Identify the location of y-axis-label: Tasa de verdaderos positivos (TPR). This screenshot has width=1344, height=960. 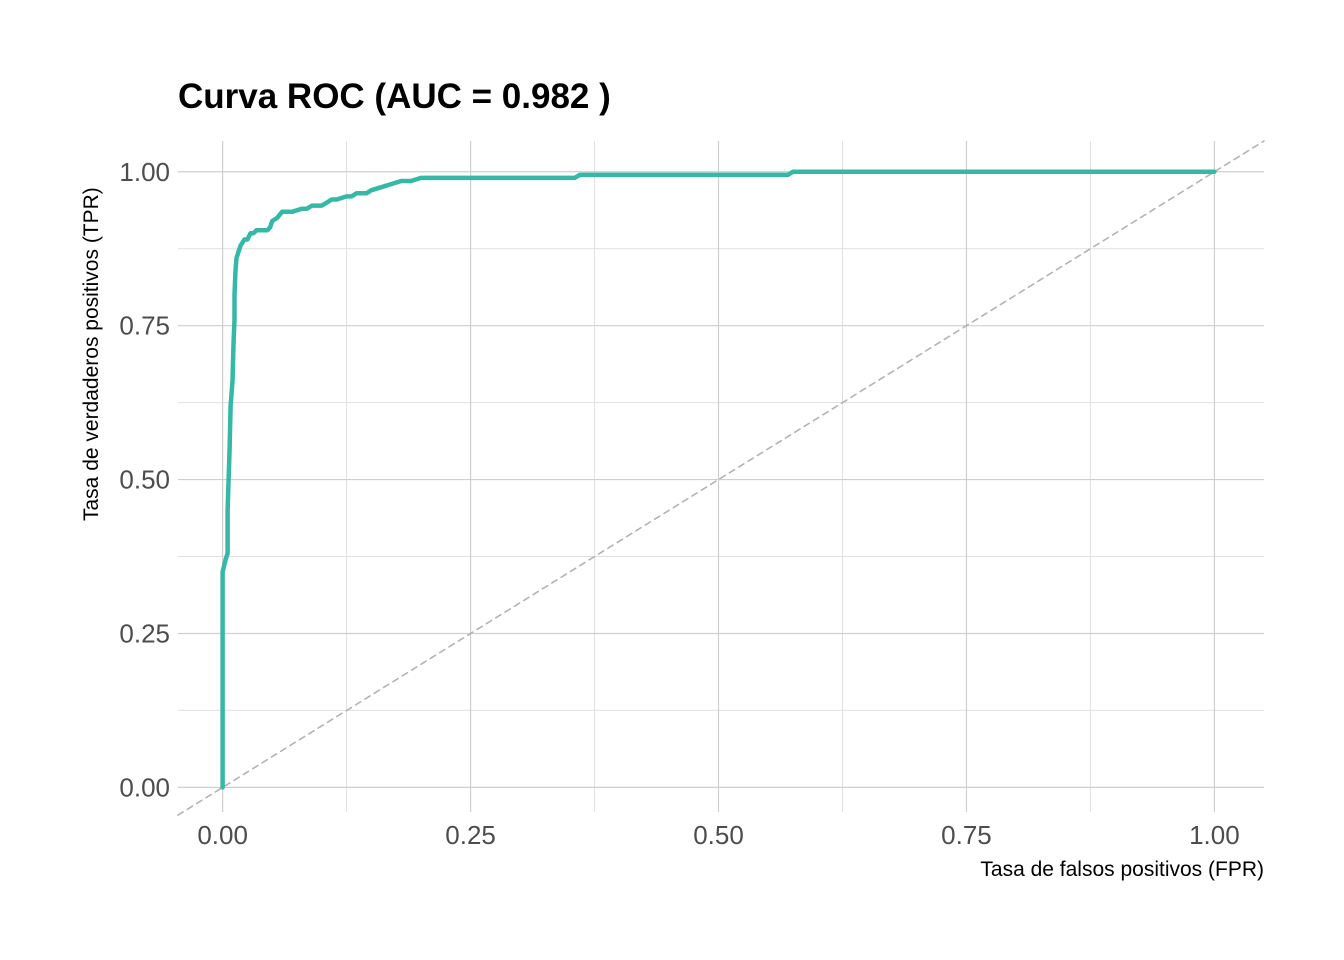
(91, 354).